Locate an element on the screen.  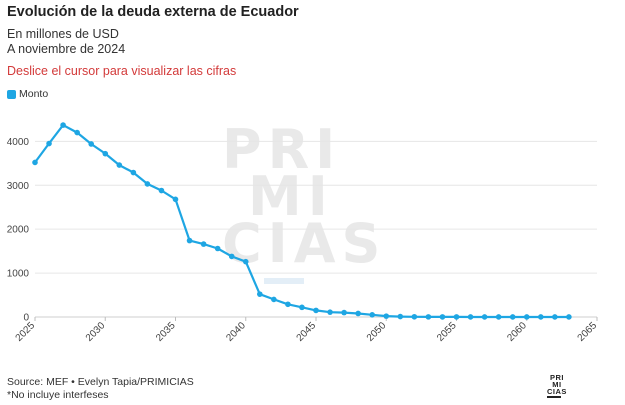
logo-line2: MI is located at coordinates (557, 384).